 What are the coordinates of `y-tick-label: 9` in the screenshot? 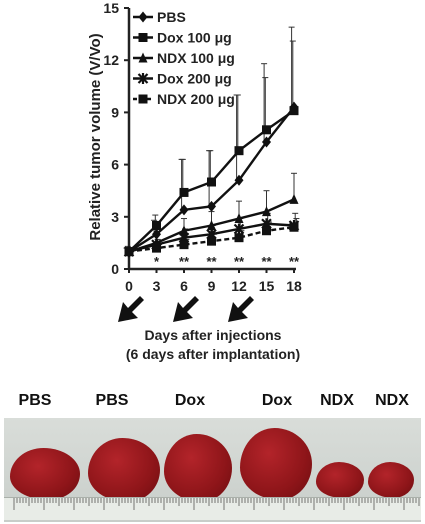 It's located at (115, 112).